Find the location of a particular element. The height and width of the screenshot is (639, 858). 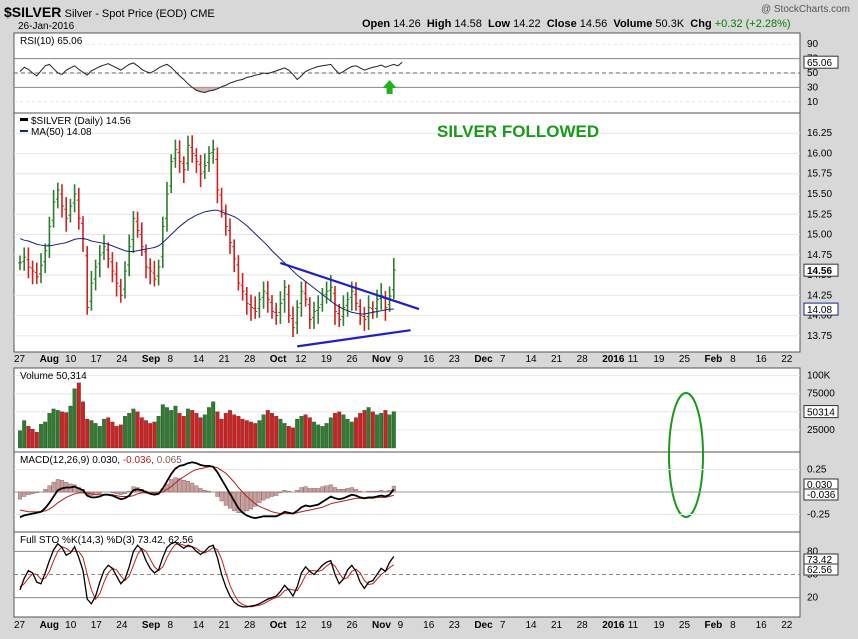

price-tick-label: 15.00 is located at coordinates (819, 235).